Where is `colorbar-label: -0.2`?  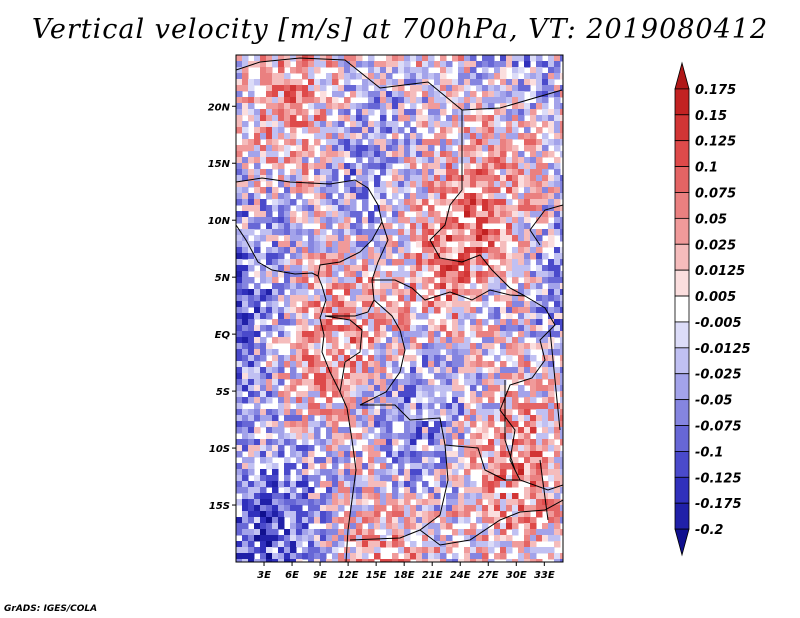 colorbar-label: -0.2 is located at coordinates (709, 530).